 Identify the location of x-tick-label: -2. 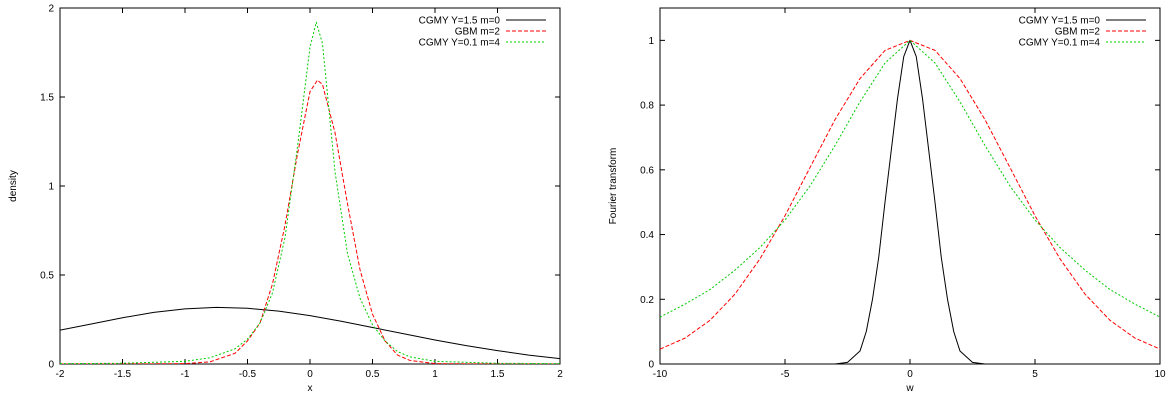
(60, 374).